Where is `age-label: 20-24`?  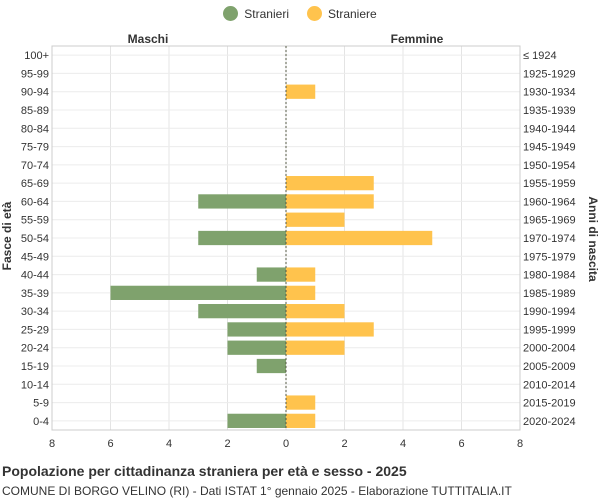 age-label: 20-24 is located at coordinates (35, 349).